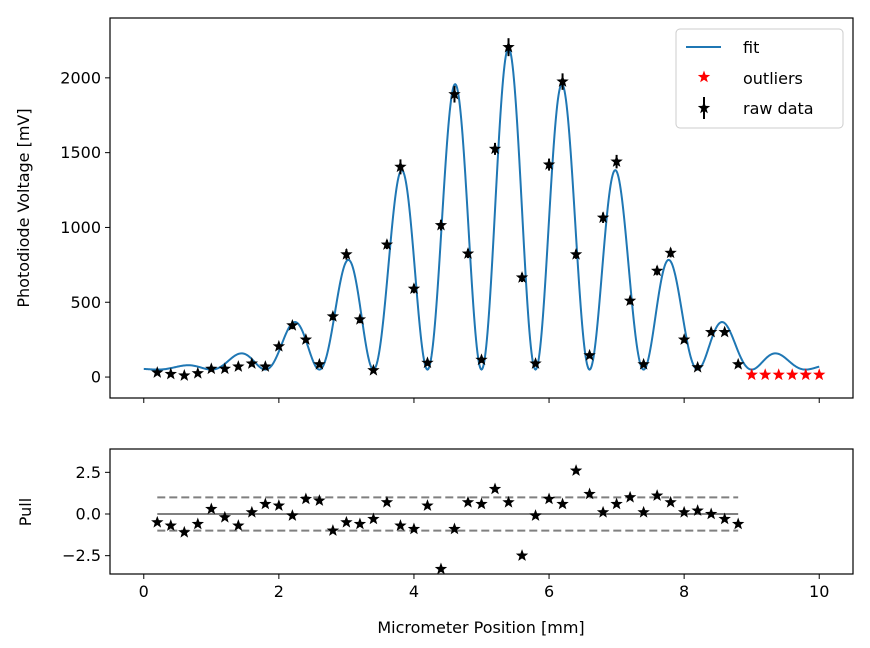 This screenshot has height=648, width=870. Describe the element at coordinates (684, 591) in the screenshot. I see `x-tick-label: 8` at that location.